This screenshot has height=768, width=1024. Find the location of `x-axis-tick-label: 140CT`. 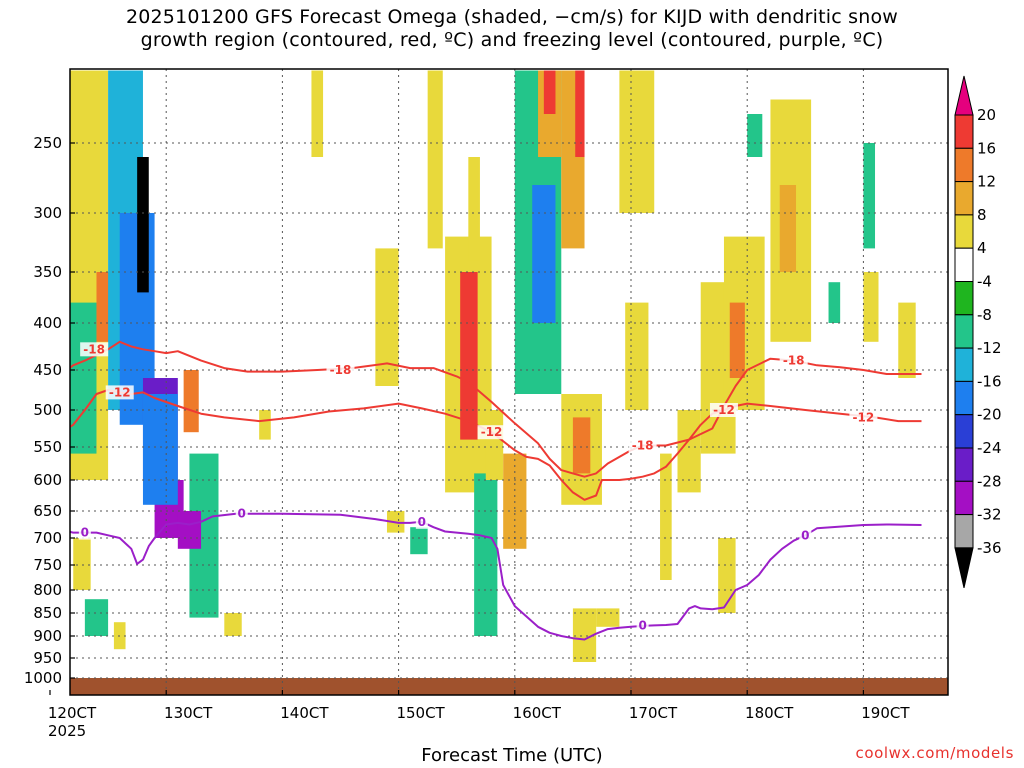

x-axis-tick-label: 140CT is located at coordinates (304, 713).